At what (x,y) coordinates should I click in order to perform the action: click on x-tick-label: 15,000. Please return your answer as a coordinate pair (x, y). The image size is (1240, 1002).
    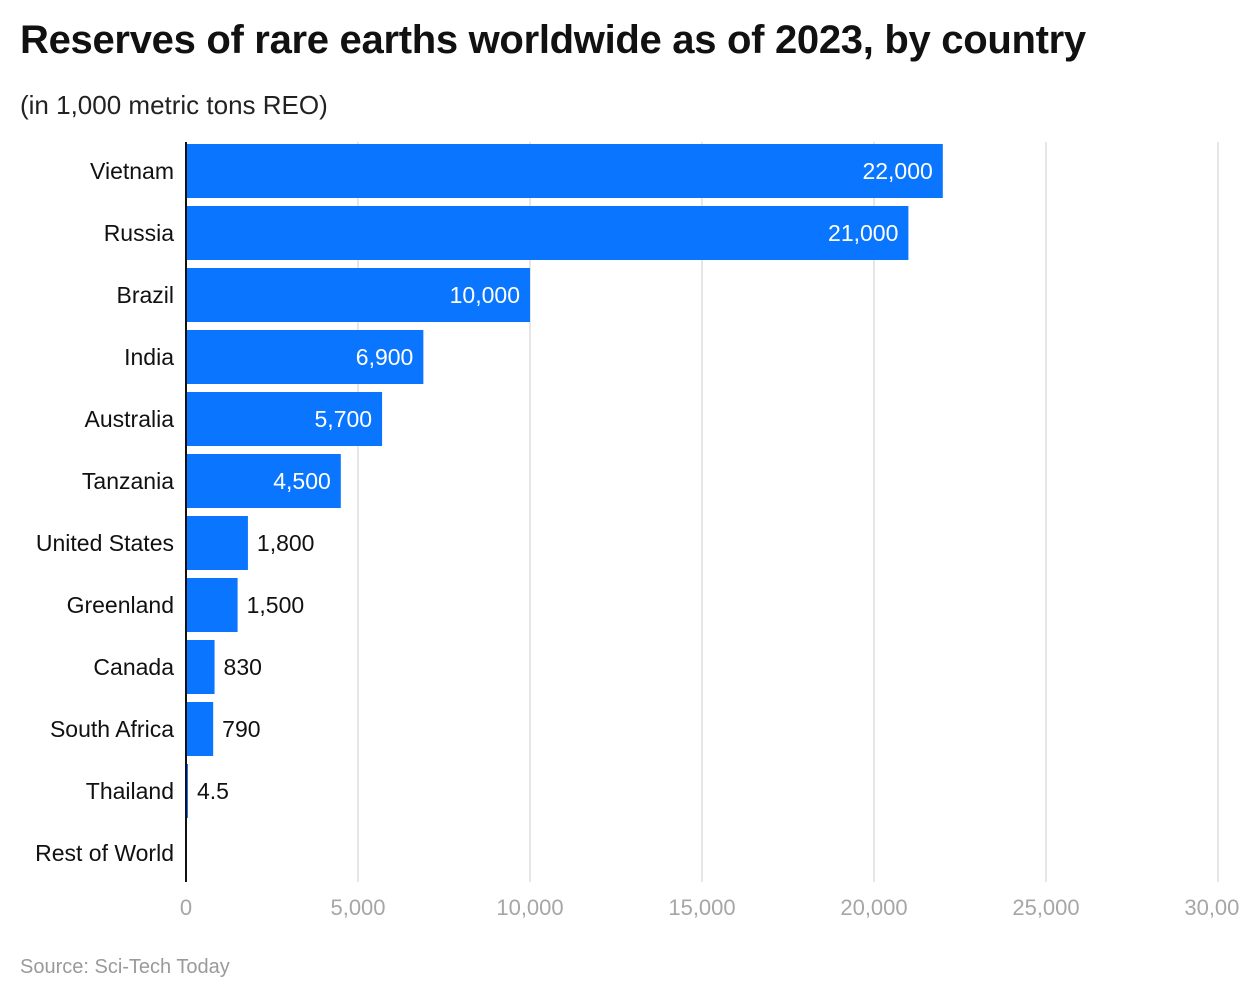
    Looking at the image, I should click on (701, 907).